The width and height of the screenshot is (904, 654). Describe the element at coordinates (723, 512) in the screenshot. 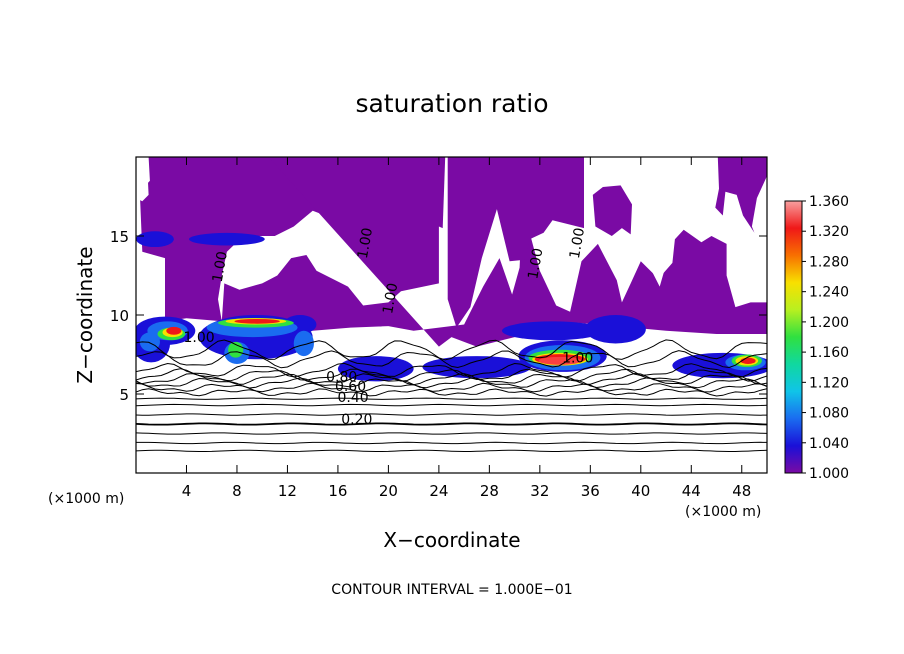

I see `x-axis-unit: (×1000 m)` at that location.